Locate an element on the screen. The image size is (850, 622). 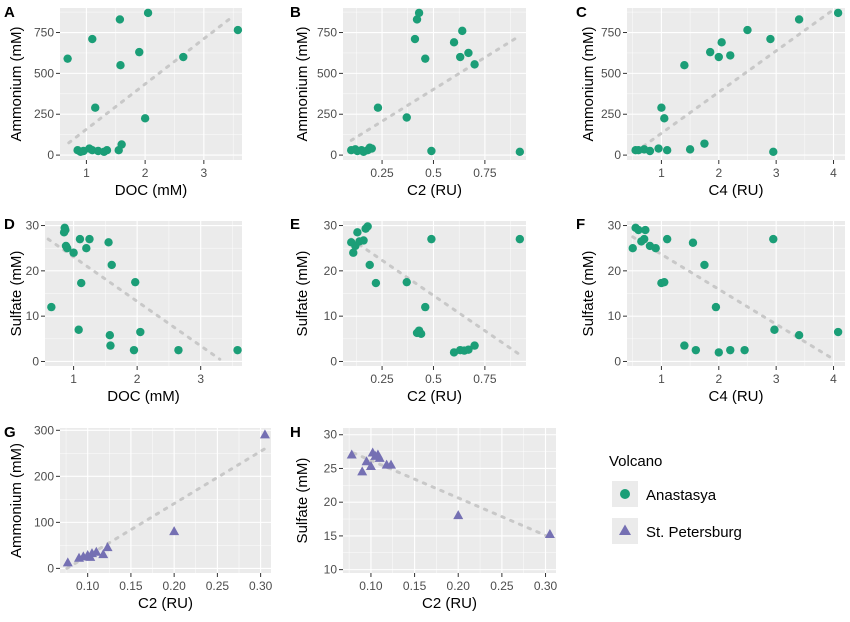
panel-letter-h: H is located at coordinates (295, 432).